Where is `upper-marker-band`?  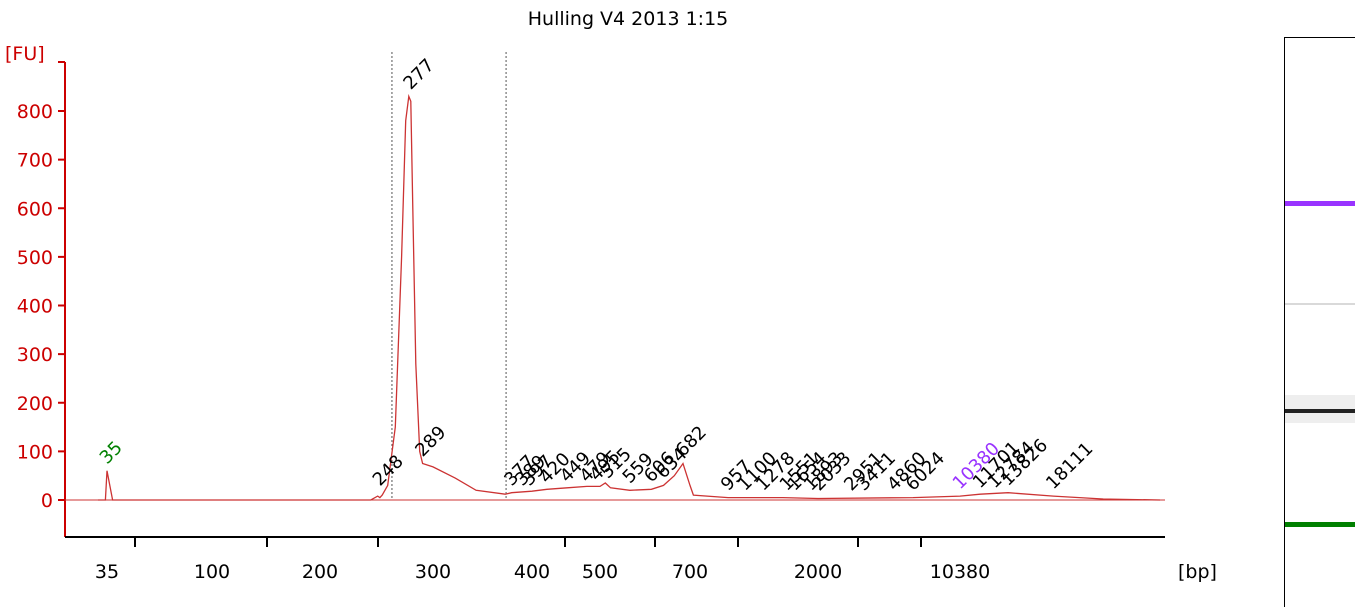 upper-marker-band is located at coordinates (1320, 203).